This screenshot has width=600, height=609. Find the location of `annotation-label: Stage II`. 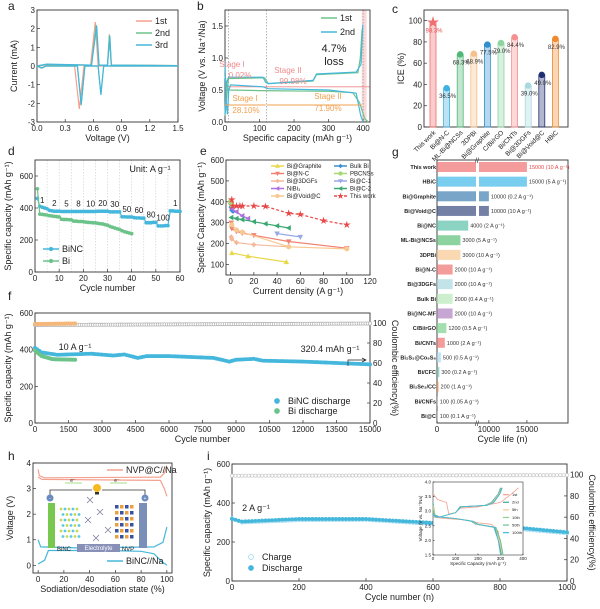

annotation-label: Stage II is located at coordinates (288, 70).